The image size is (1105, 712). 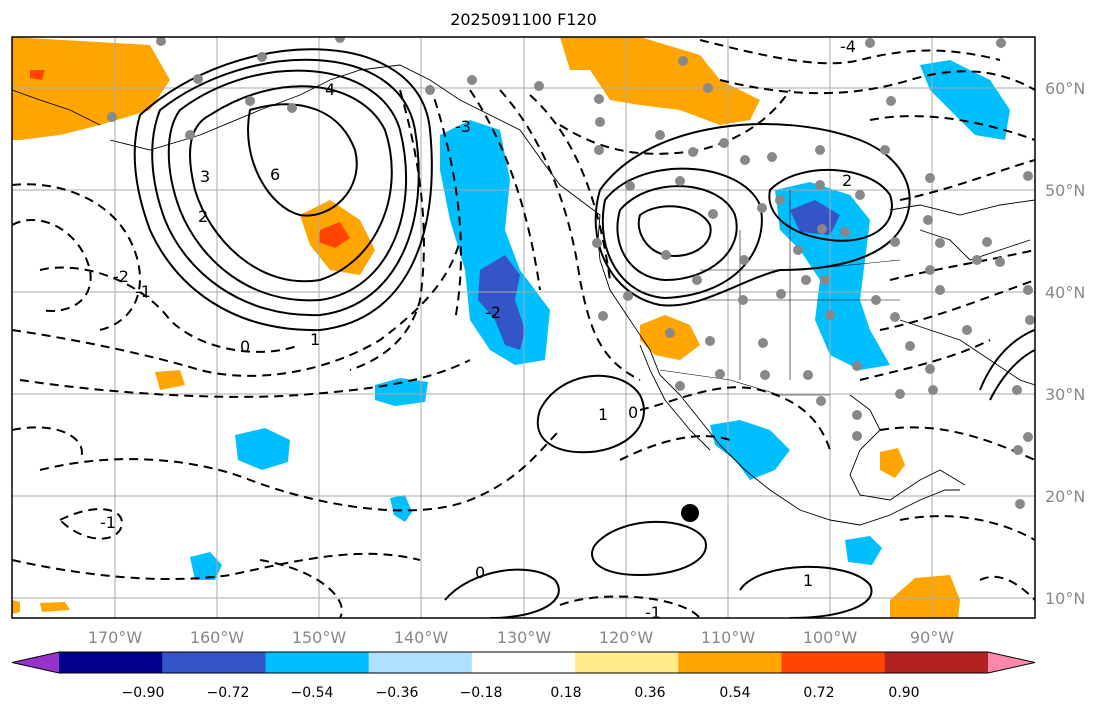 I want to click on svg-text: −0.72, so click(x=228, y=693).